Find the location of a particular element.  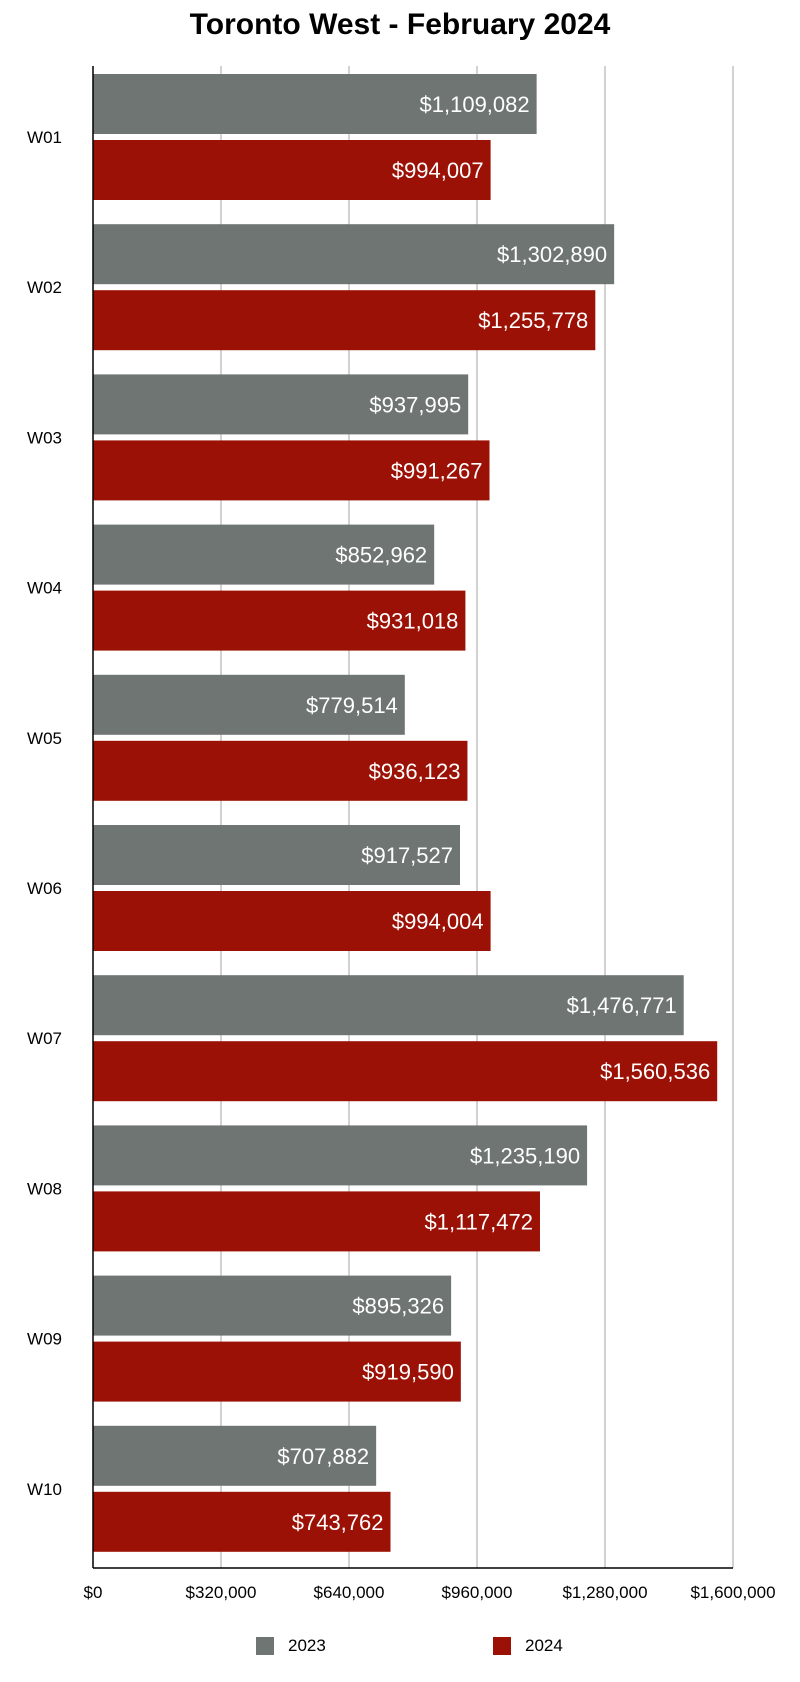

bar-w05-2024 is located at coordinates (280, 770).